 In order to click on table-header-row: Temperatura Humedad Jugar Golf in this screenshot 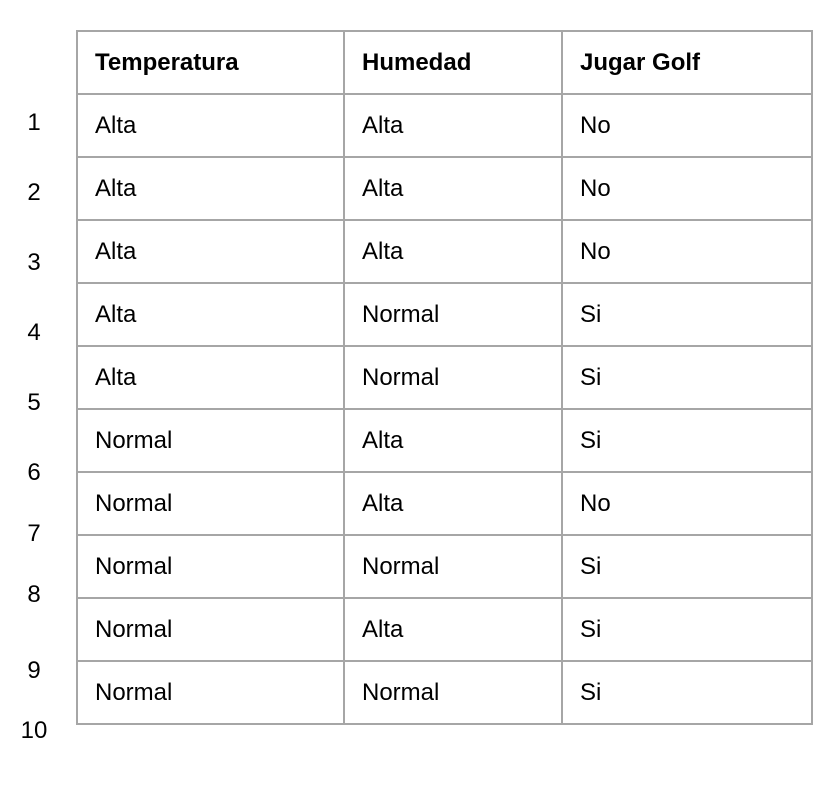, I will do `click(444, 62)`.